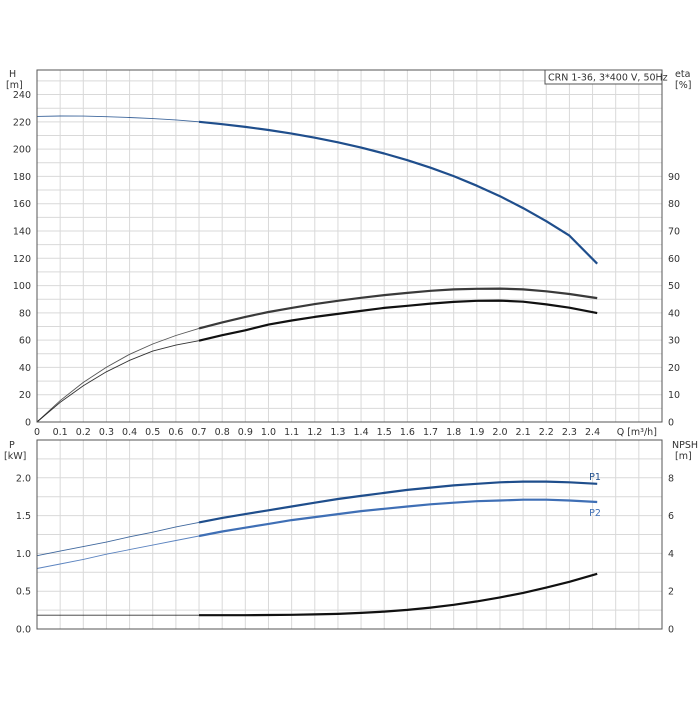 This screenshot has height=704, width=700. What do you see at coordinates (245, 432) in the screenshot?
I see `x-tick-label: 0.9` at bounding box center [245, 432].